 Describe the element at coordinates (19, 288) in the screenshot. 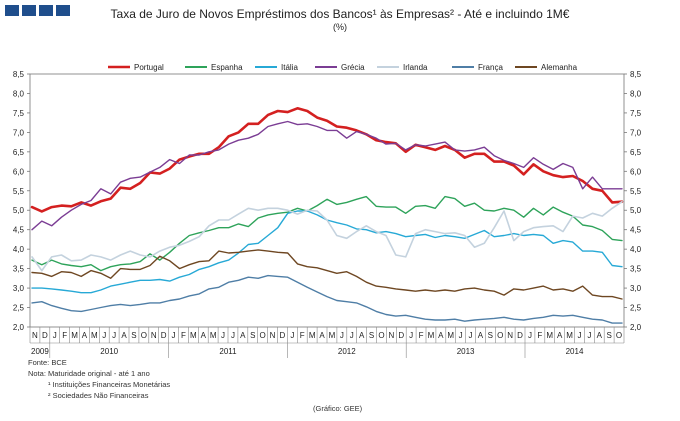

I see `y-tick-label-left: 3,0` at that location.